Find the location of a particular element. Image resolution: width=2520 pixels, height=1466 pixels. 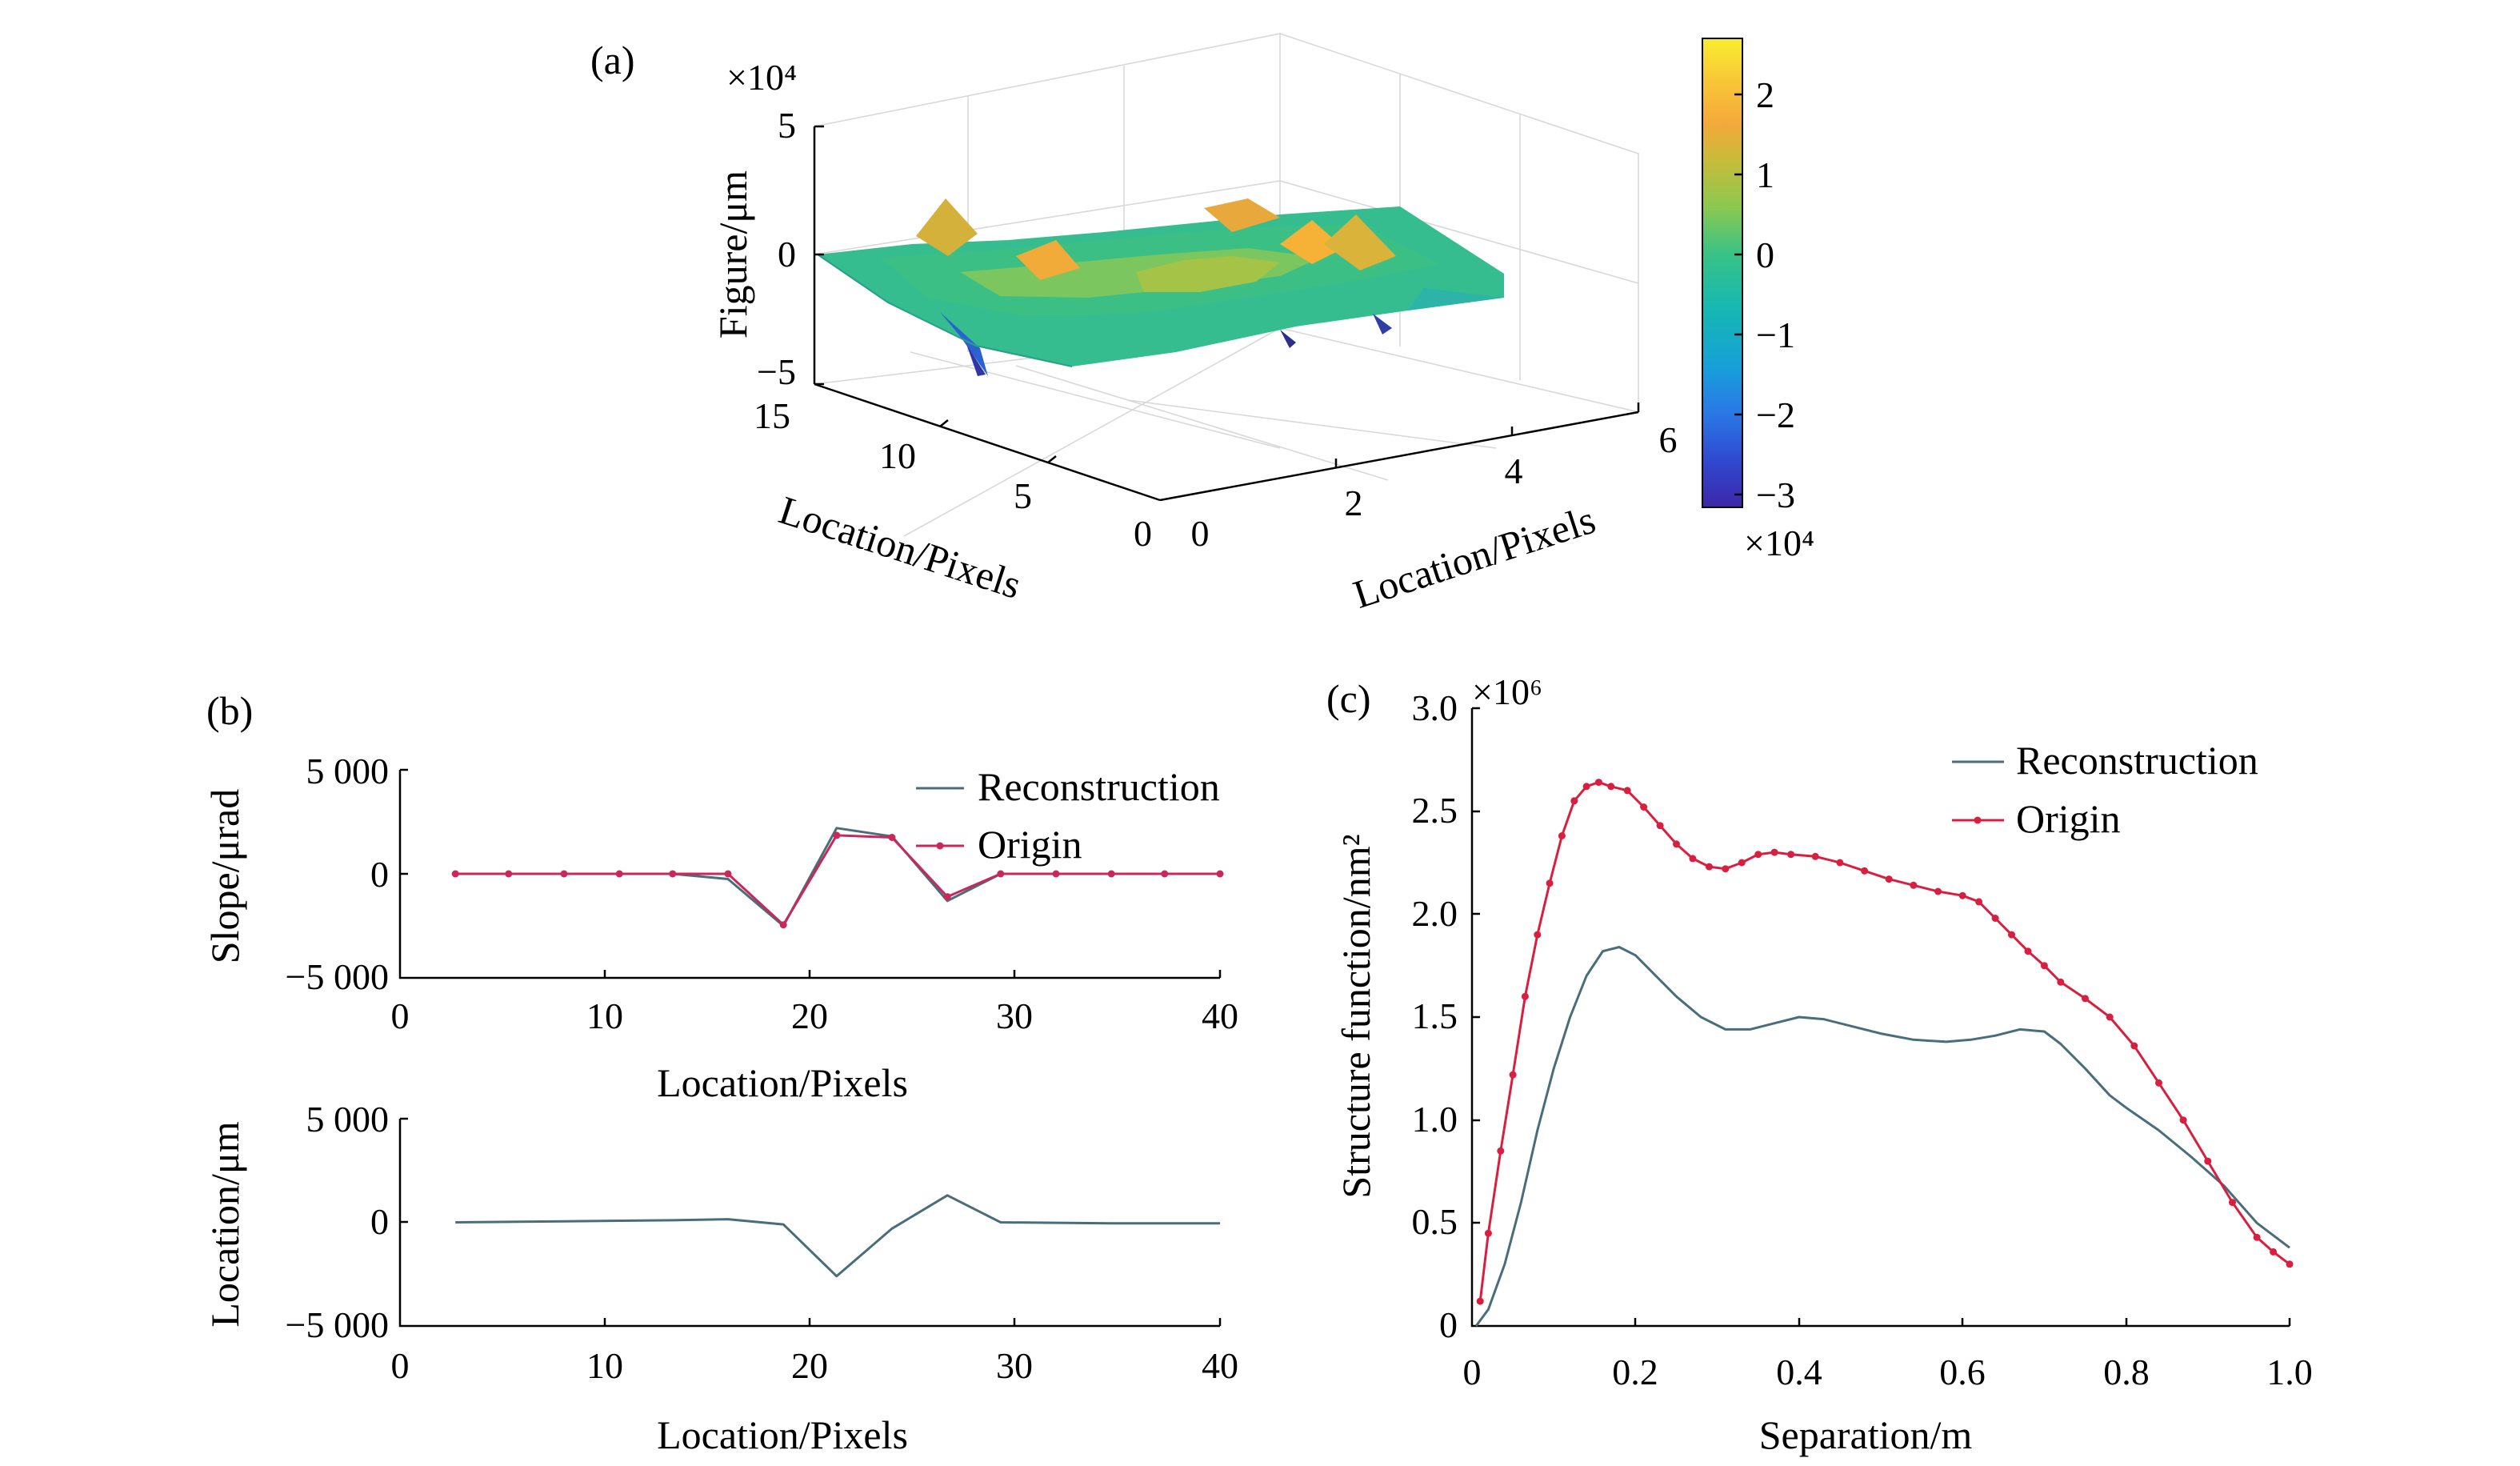

panel-c-y-tick: 1.0 is located at coordinates (1435, 1119).